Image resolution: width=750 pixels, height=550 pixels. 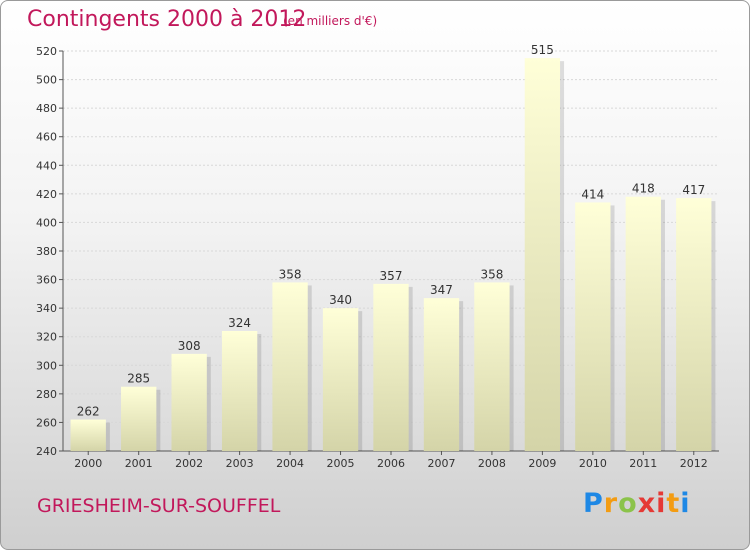 What do you see at coordinates (46, 251) in the screenshot?
I see `y-tick-label: 380` at bounding box center [46, 251].